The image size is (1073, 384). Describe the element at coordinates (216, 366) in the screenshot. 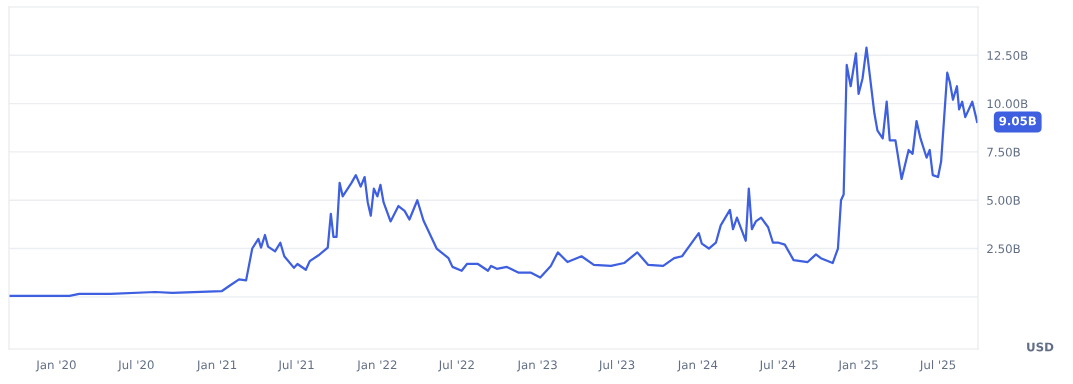

I see `x-tick-label: Jan '21` at that location.